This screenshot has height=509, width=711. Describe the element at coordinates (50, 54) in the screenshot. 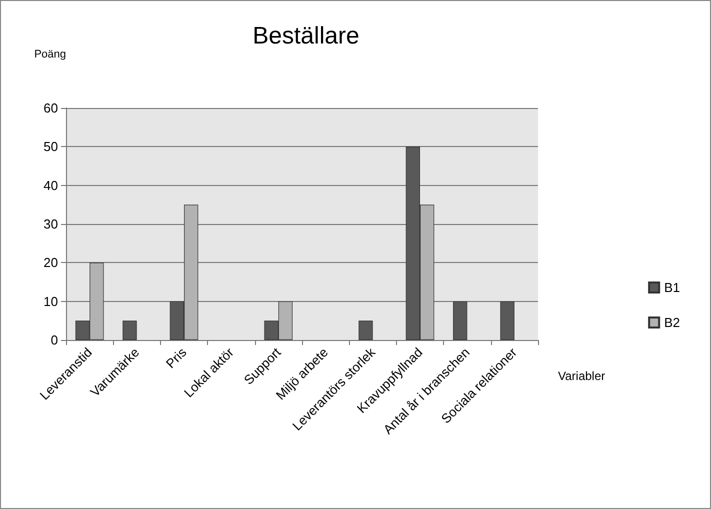

I see `y-axis-title: Poäng` at that location.